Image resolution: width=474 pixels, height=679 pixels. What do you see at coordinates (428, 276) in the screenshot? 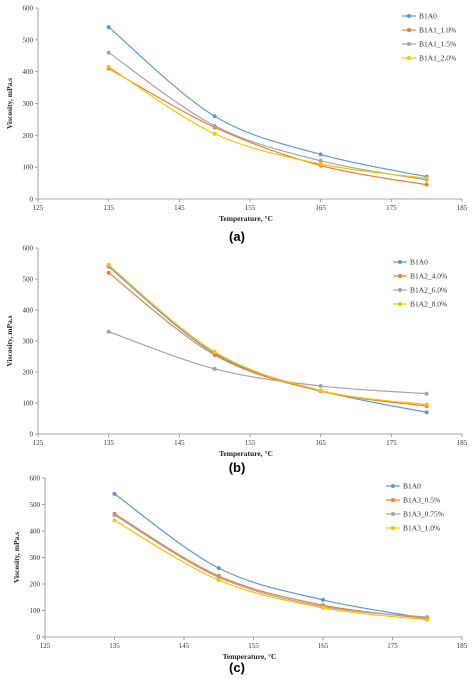
I see `legend-label-1: B1A2_4.0%` at bounding box center [428, 276].